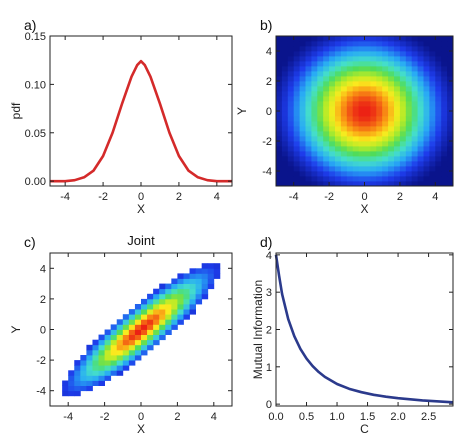  Describe the element at coordinates (35, 37) in the screenshot. I see `y-tick-label: 0.15` at that location.